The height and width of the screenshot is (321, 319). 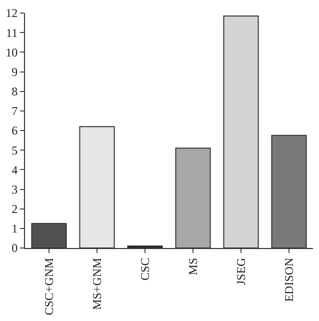 What do you see at coordinates (193, 267) in the screenshot?
I see `x-tick-label: MS` at bounding box center [193, 267].